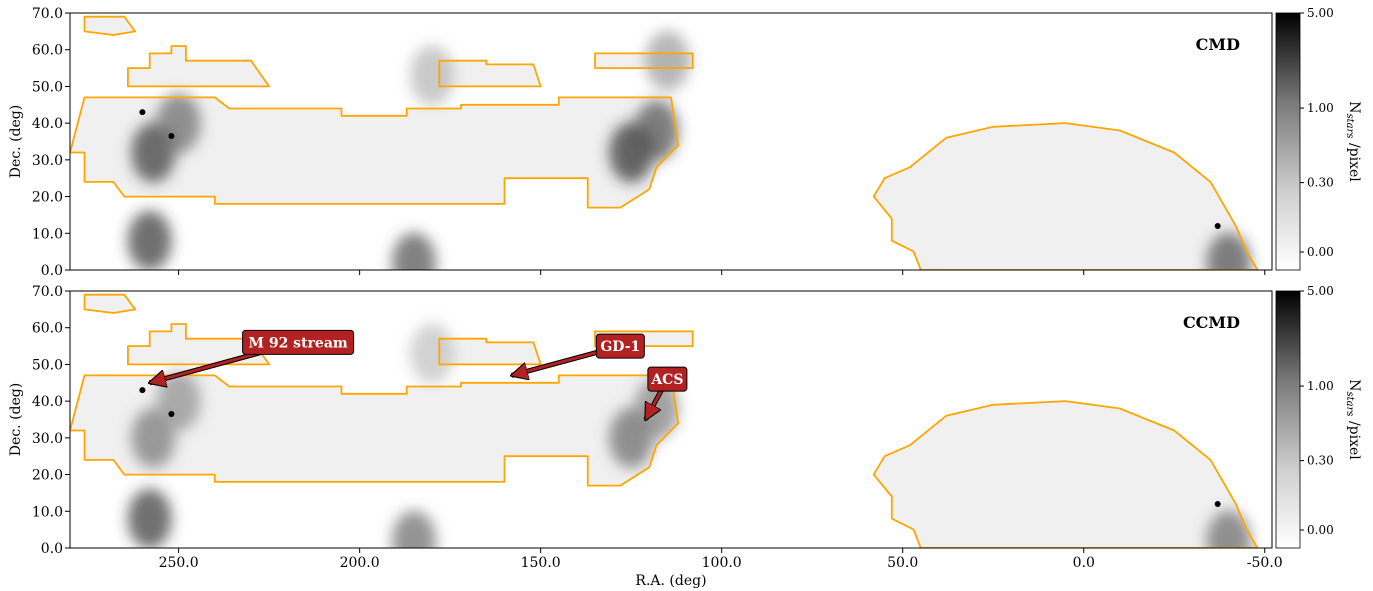  I want to click on annotation-m-92-stream: M 92 stream, so click(252, 355).